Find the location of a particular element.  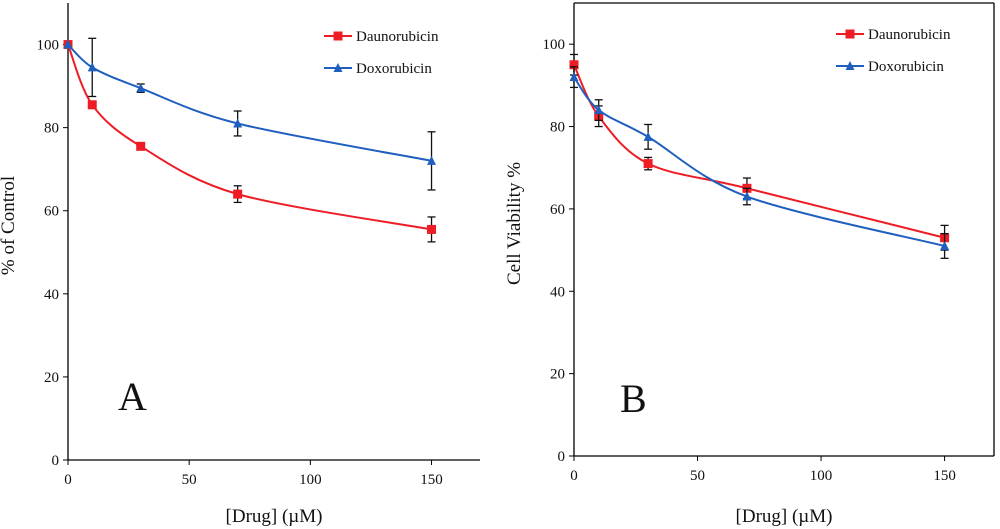

panel-letter: B is located at coordinates (633, 398).